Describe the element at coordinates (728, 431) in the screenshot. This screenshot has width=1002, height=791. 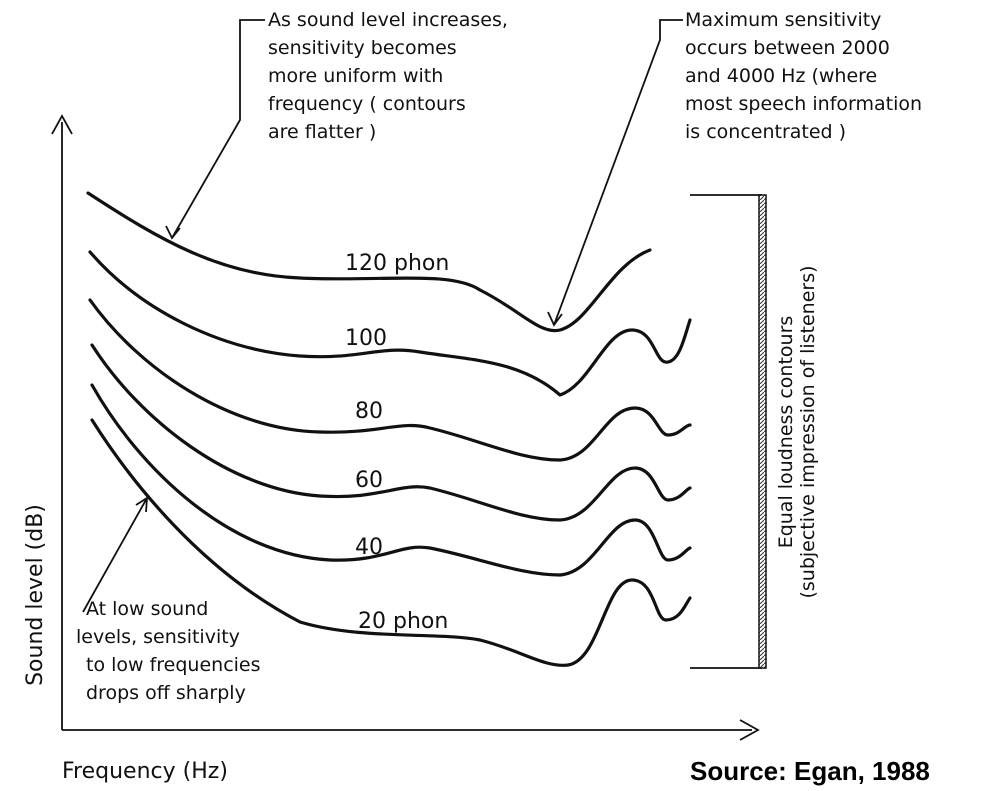
I see `bracket` at that location.